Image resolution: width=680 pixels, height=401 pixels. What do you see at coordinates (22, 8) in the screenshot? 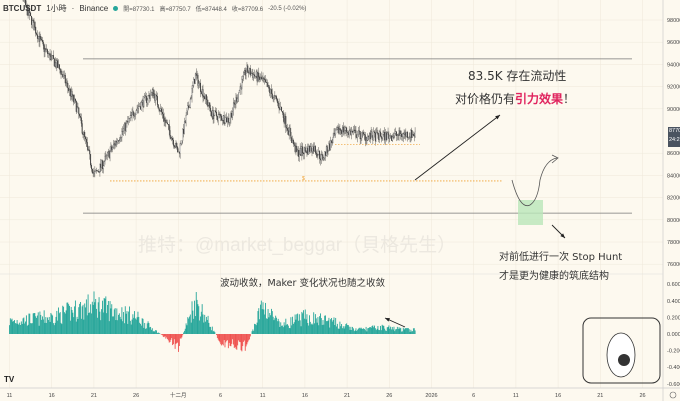
I see `symbol: BTCUSDT` at bounding box center [22, 8].